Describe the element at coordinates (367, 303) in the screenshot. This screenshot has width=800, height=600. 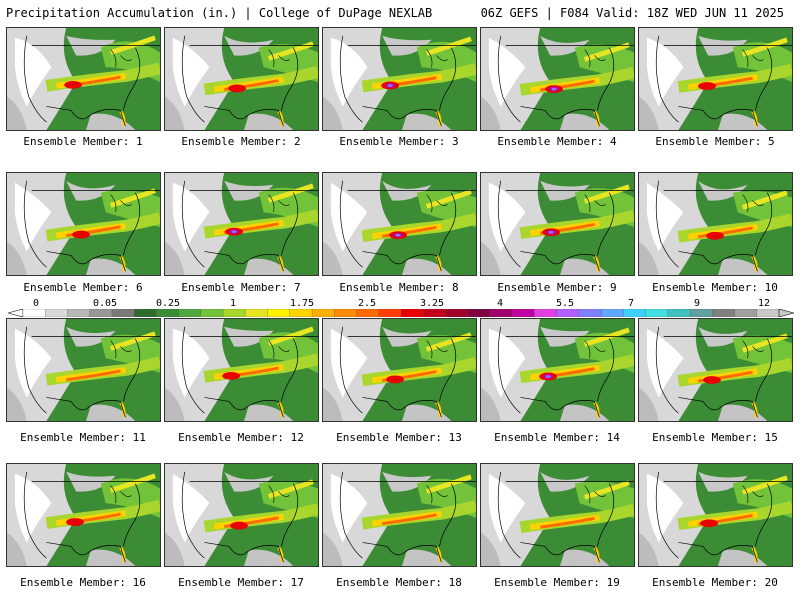
I see `colorbar-tick-label: 2.5` at that location.